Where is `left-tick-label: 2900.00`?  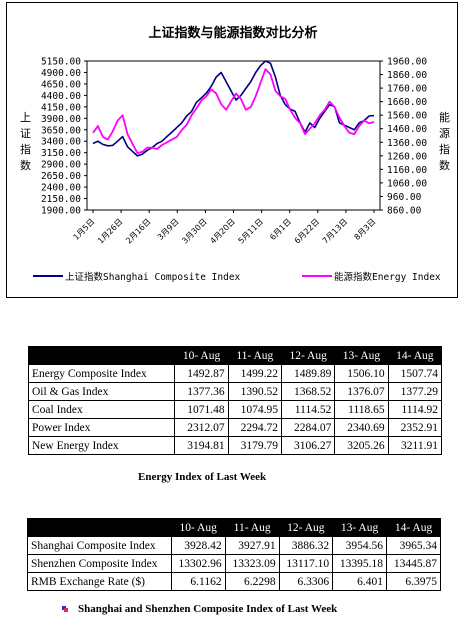
left-tick-label: 2900.00 is located at coordinates (61, 165).